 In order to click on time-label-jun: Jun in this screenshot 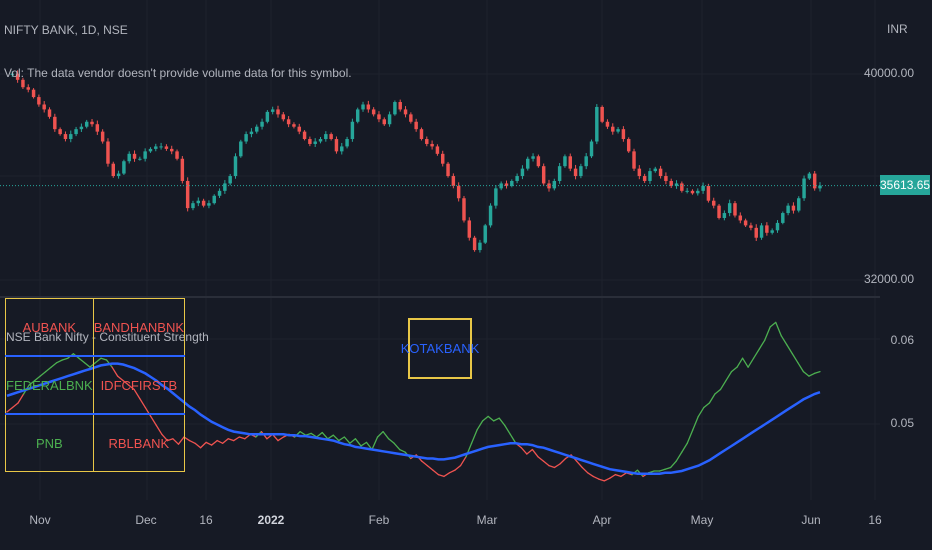, I will do `click(811, 520)`.